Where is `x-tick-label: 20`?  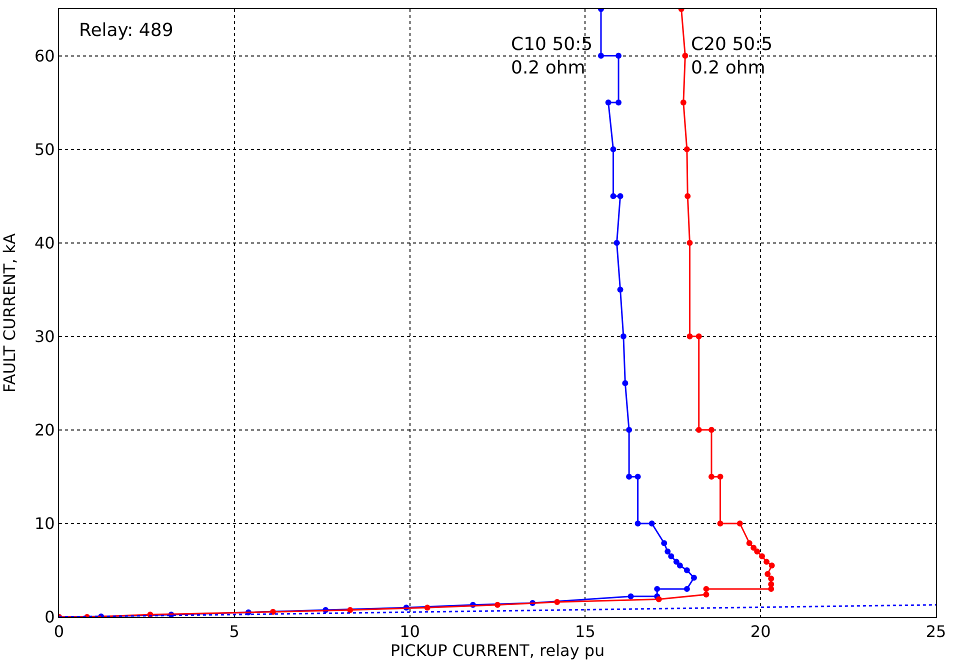 x-tick-label: 20 is located at coordinates (760, 632).